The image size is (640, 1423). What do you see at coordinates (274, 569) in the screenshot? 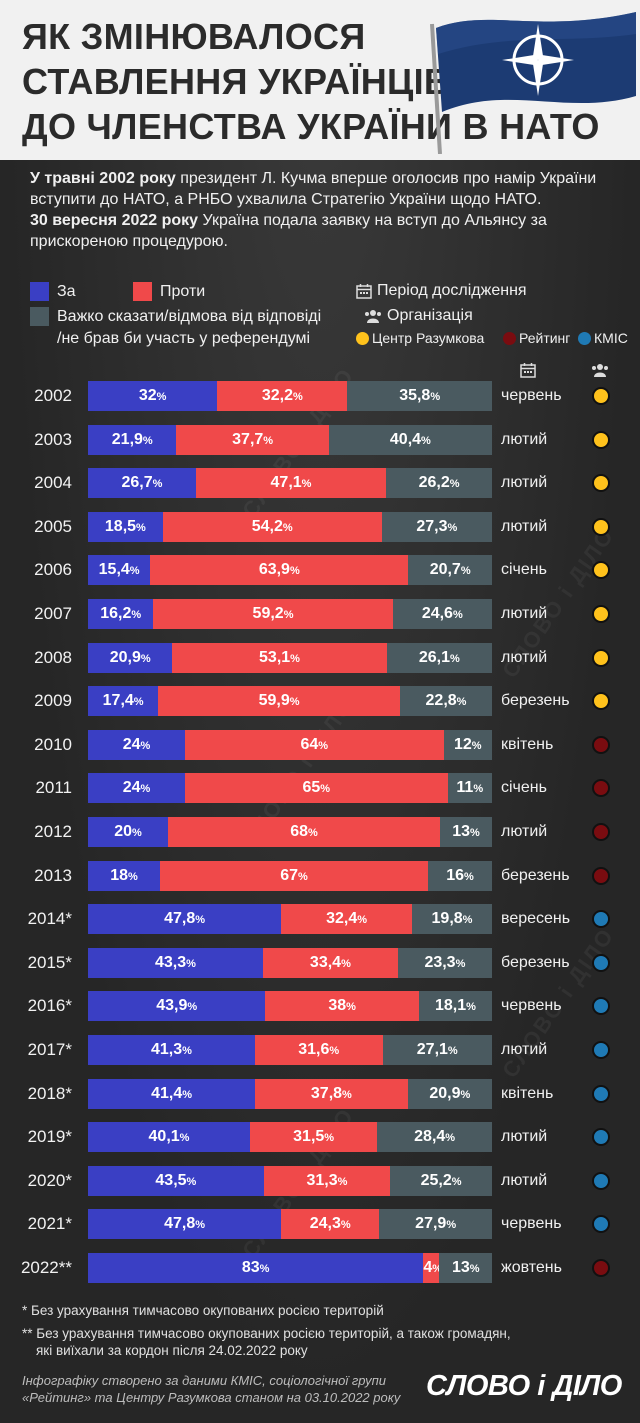
I see `data-label: 63,9` at bounding box center [274, 569].